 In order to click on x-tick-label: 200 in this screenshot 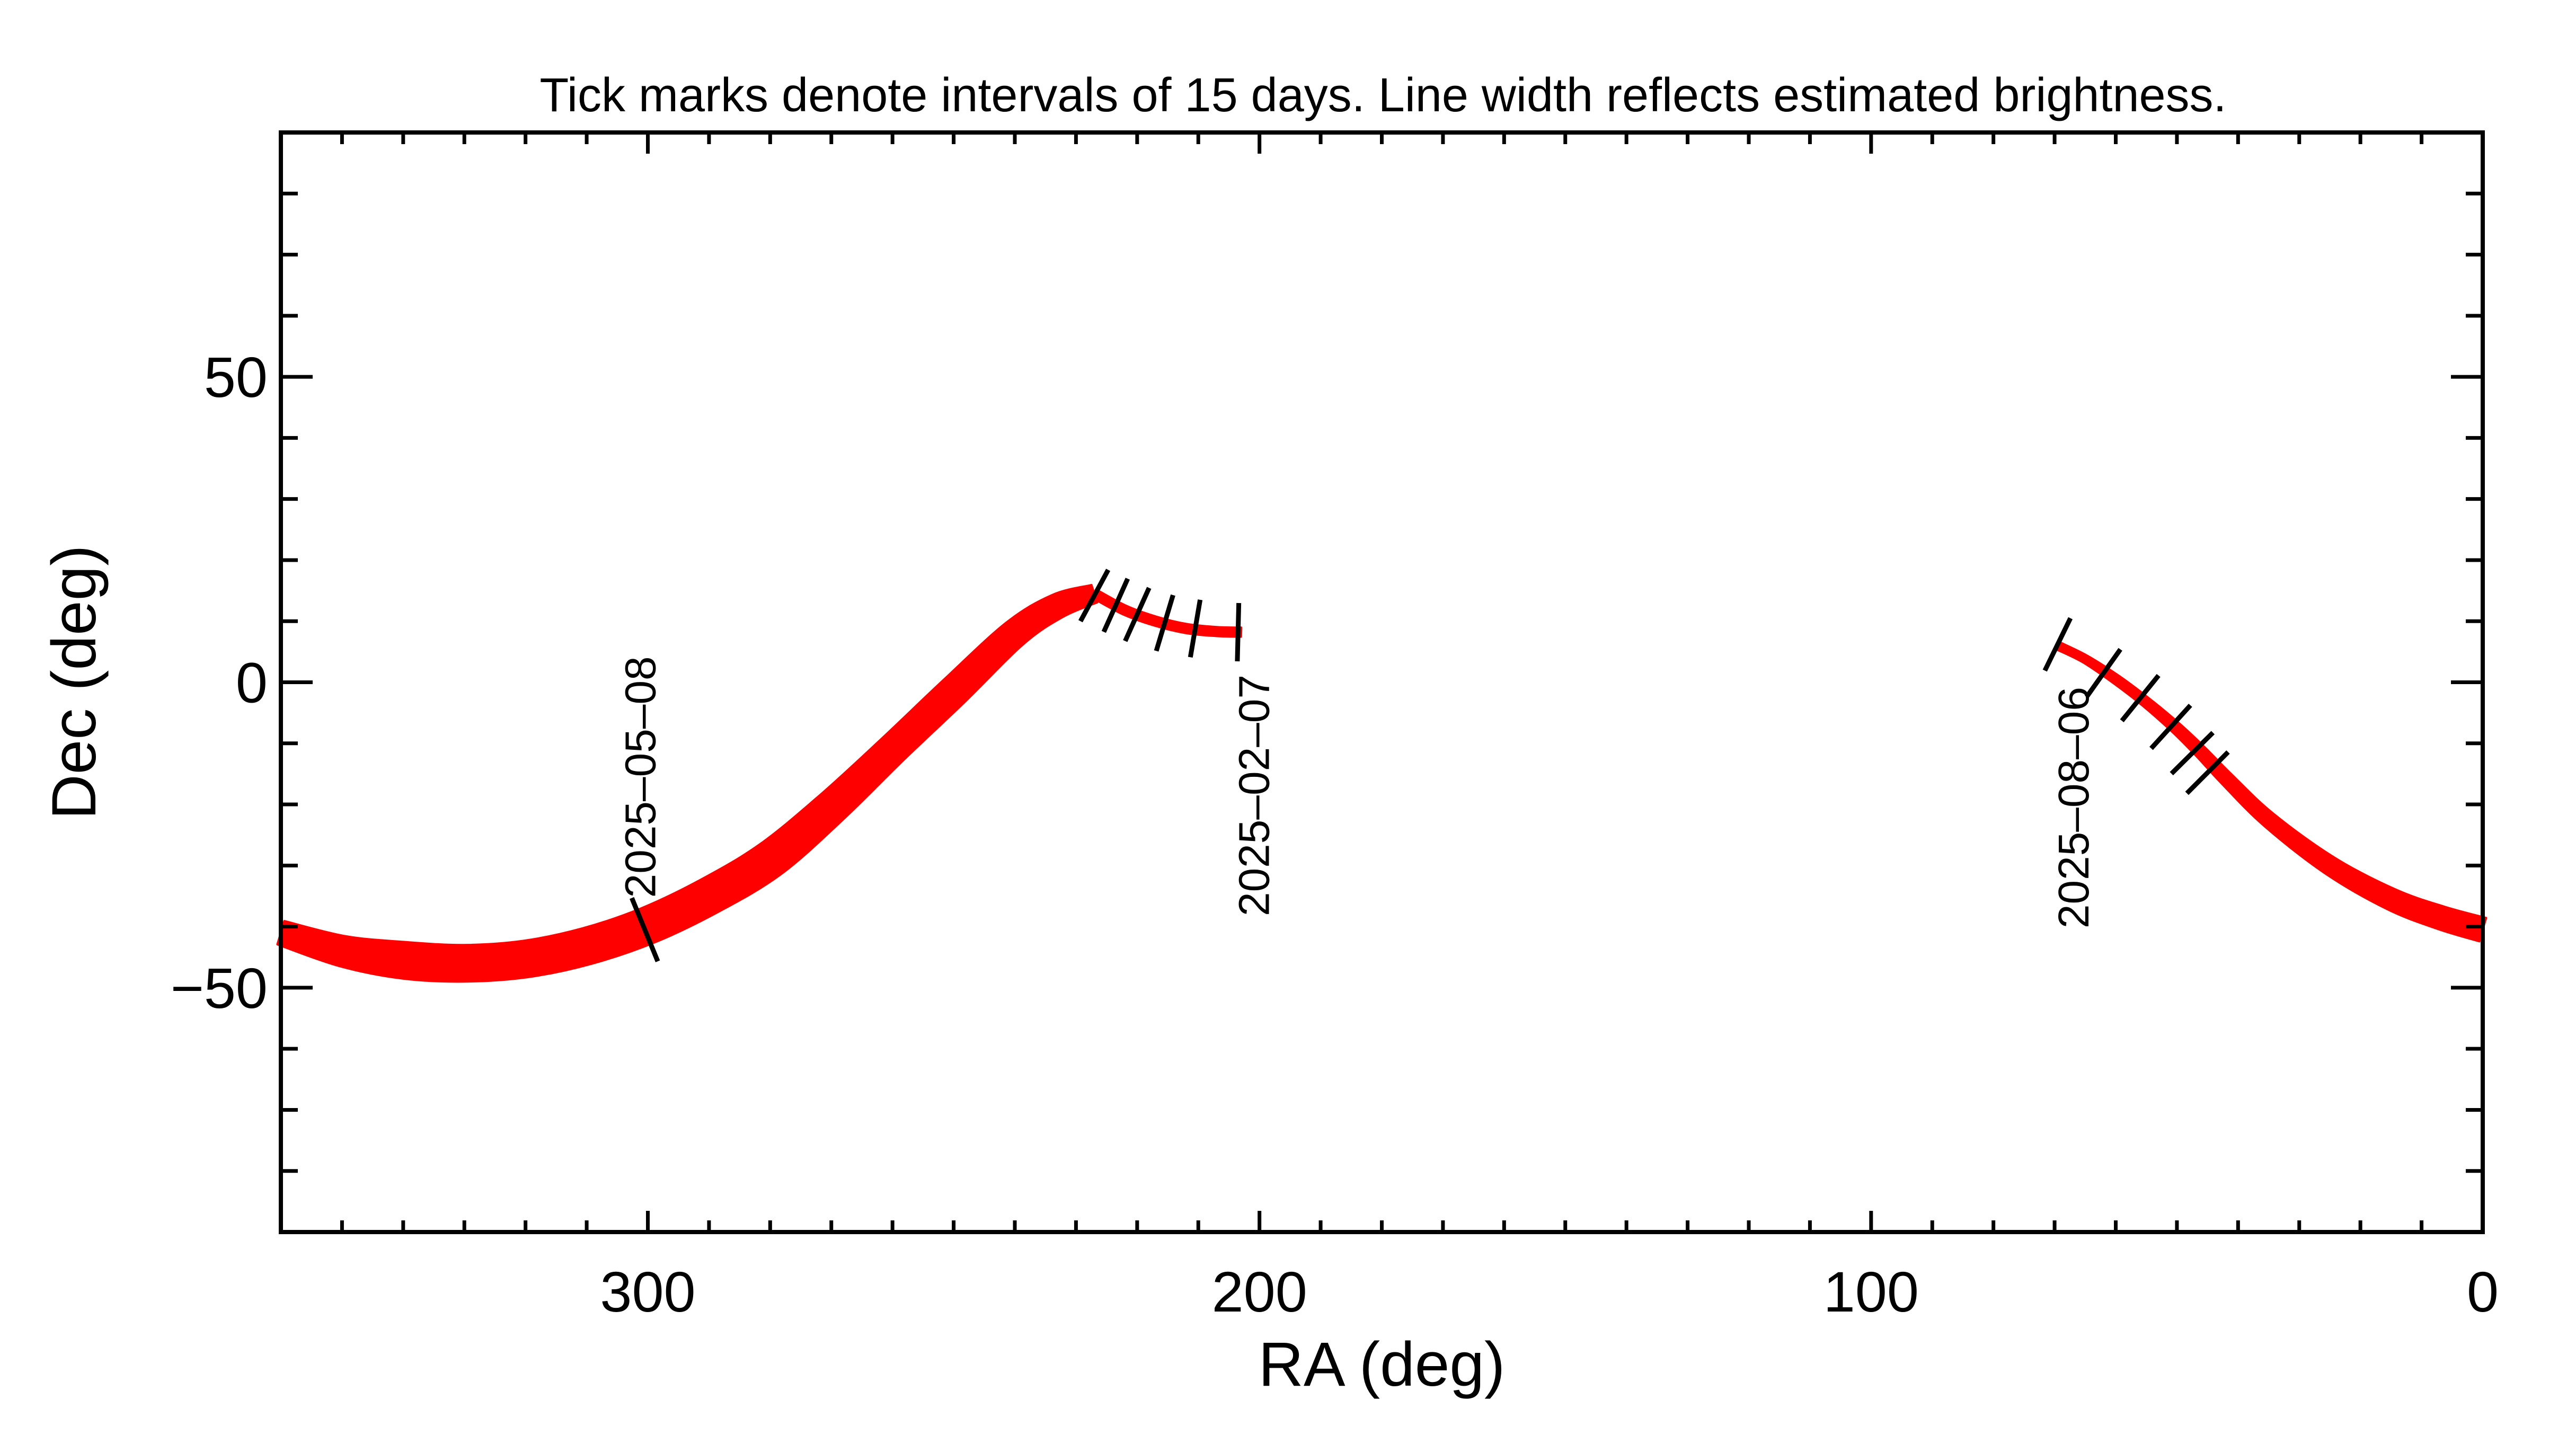, I will do `click(1259, 1292)`.